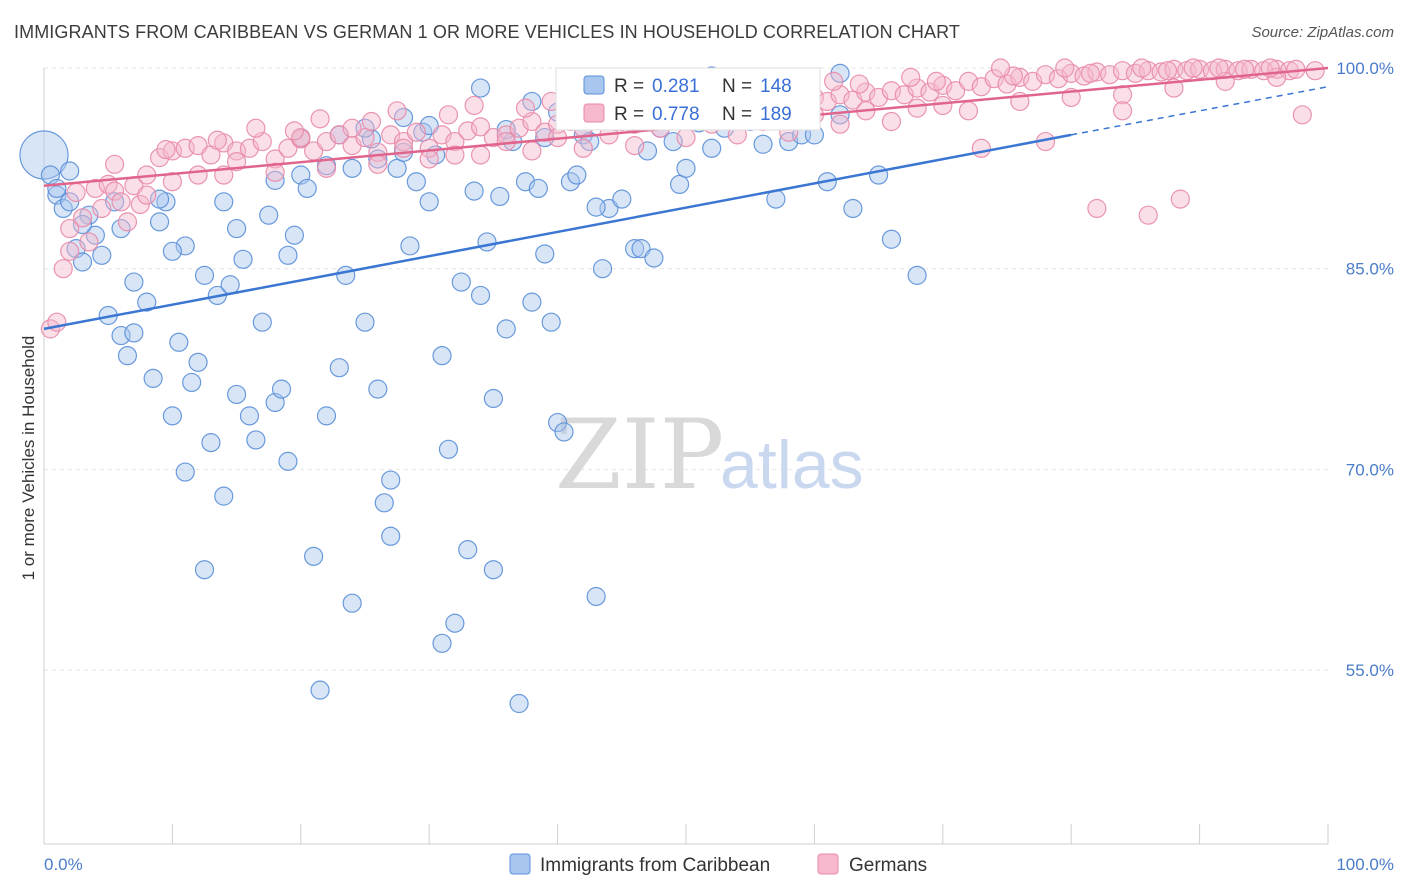 The height and width of the screenshot is (892, 1406). What do you see at coordinates (737, 86) in the screenshot?
I see `legend-n-label-1: N =` at bounding box center [737, 86].